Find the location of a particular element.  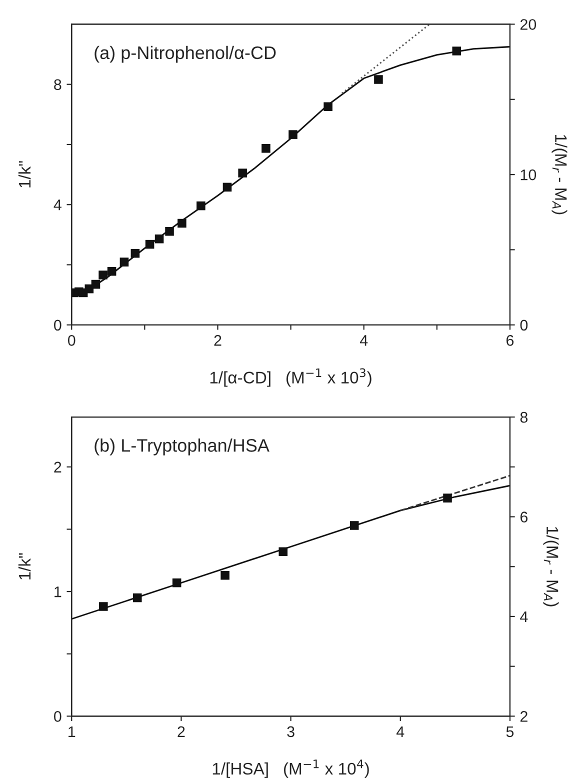

x-tick-label: 0 is located at coordinates (72, 340).